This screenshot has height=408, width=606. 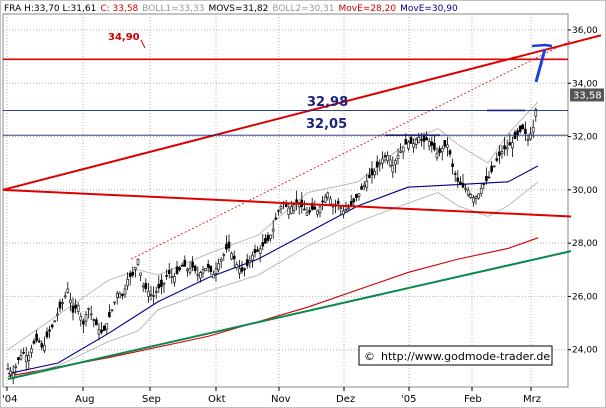 I want to click on header-item-5: MovE=28,20, so click(x=368, y=9).